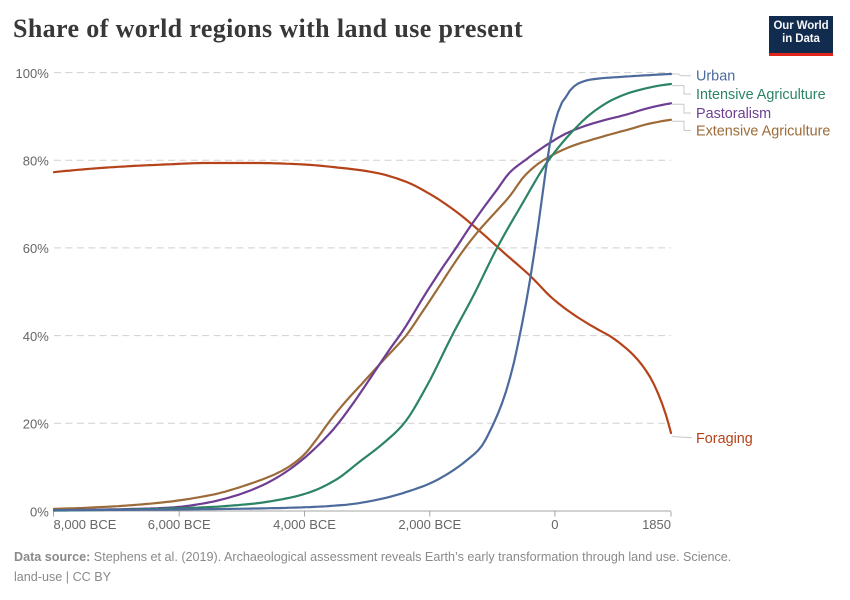 The image size is (850, 600). Describe the element at coordinates (85, 524) in the screenshot. I see `svg-text: 8,000 BCE` at that location.